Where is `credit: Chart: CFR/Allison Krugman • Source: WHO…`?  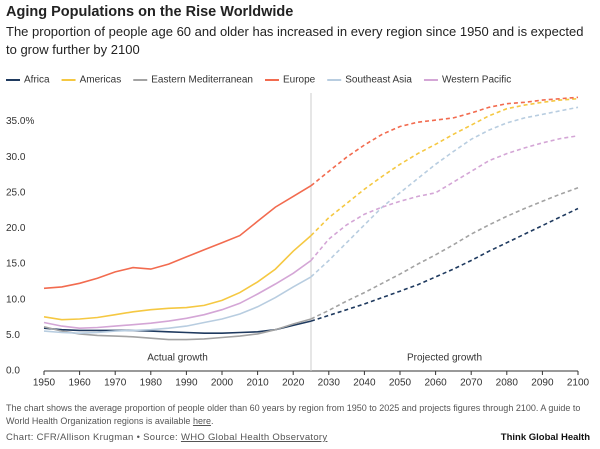 credit: Chart: CFR/Allison Krugman • Source: WHO… is located at coordinates (166, 437).